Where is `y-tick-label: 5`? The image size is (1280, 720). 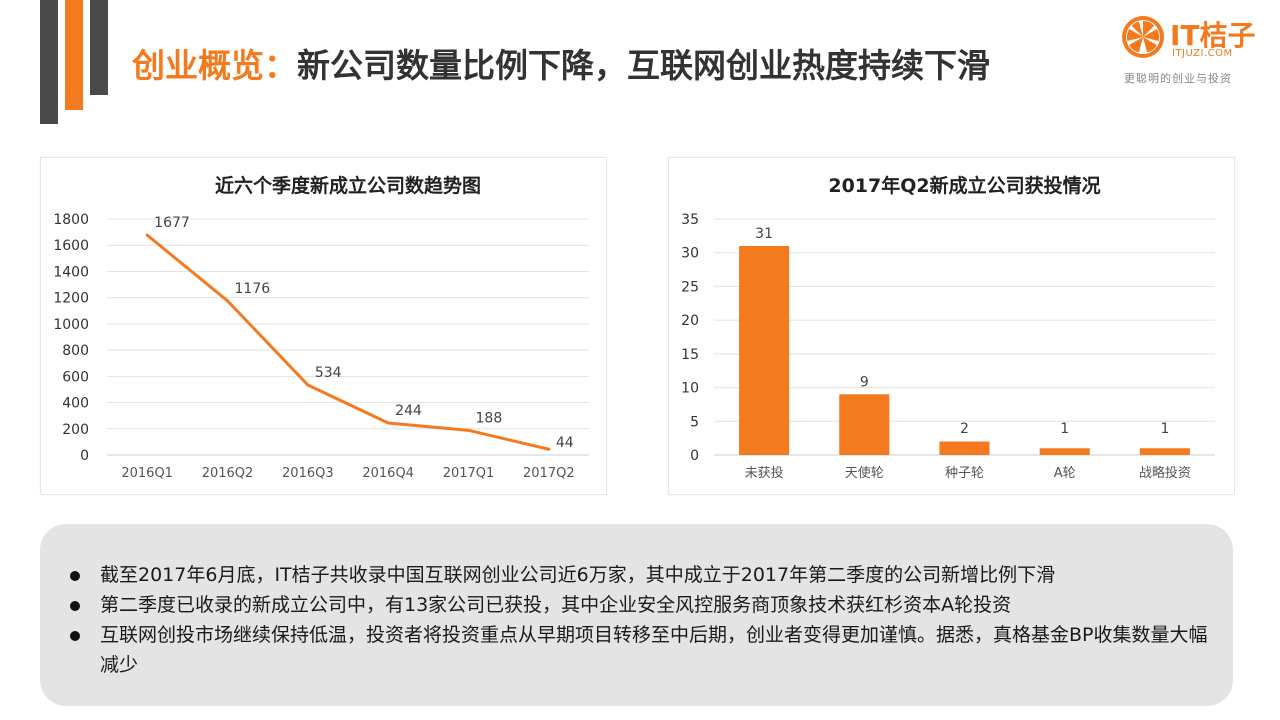 y-tick-label: 5 is located at coordinates (694, 422).